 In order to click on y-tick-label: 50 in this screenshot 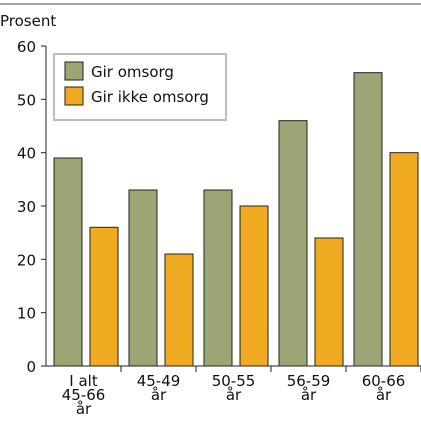, I will do `click(26, 100)`.